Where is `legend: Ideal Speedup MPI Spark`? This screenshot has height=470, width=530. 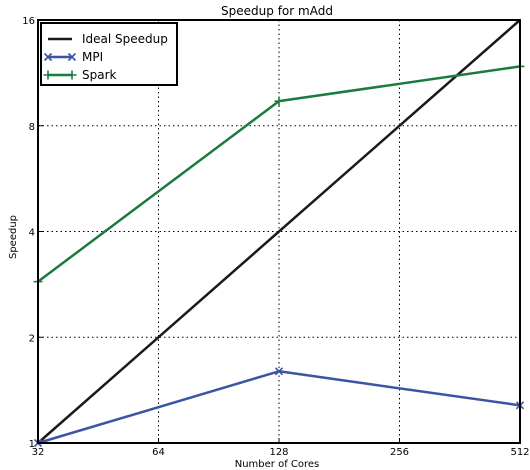 legend: Ideal Speedup MPI Spark is located at coordinates (109, 54).